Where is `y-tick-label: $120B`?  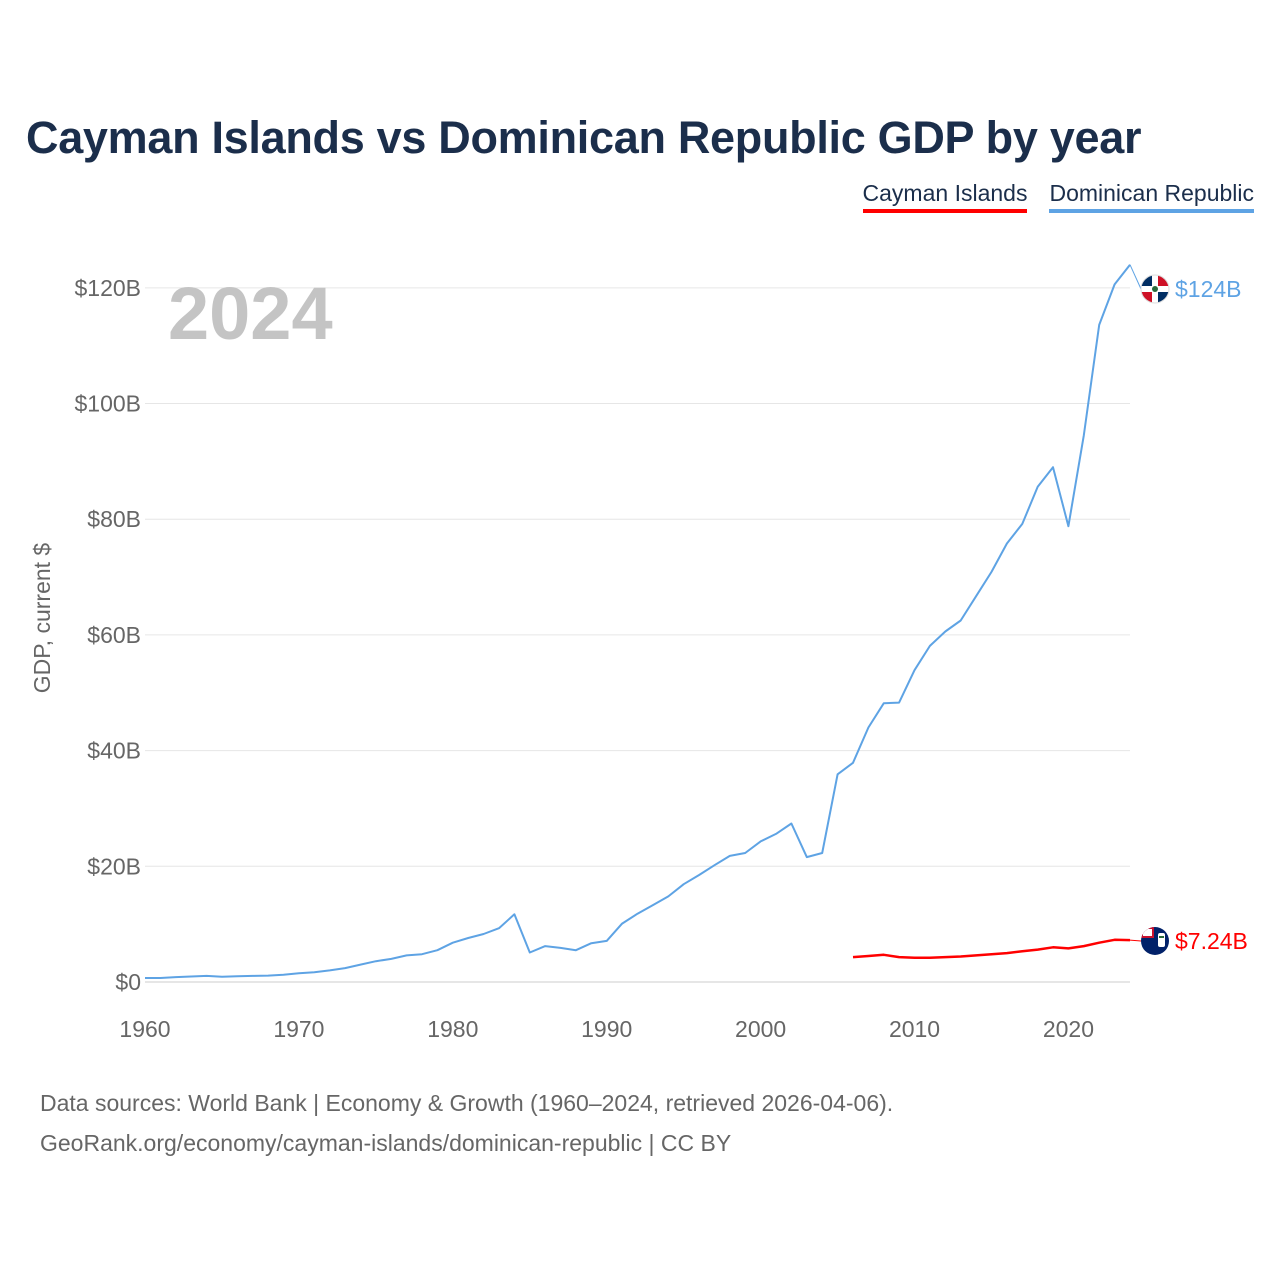 y-tick-label: $120B is located at coordinates (107, 288).